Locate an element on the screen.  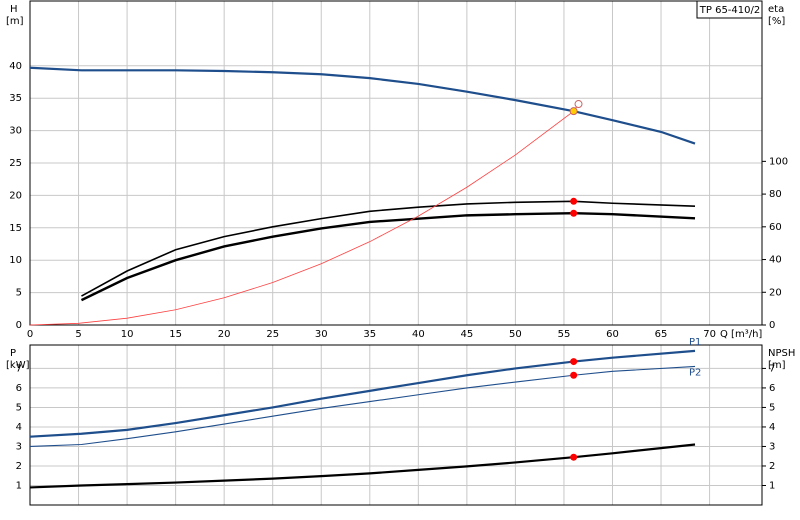
x-tick-label: 15 is located at coordinates (175, 334).